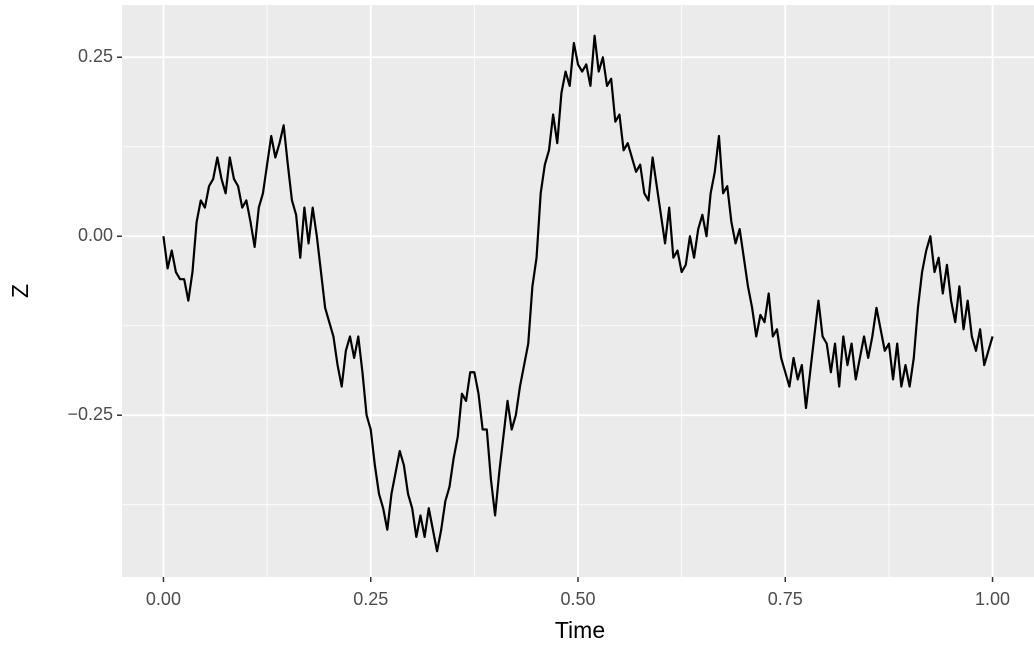 The image size is (1034, 649). I want to click on y-tick-label: 0.00, so click(95, 235).